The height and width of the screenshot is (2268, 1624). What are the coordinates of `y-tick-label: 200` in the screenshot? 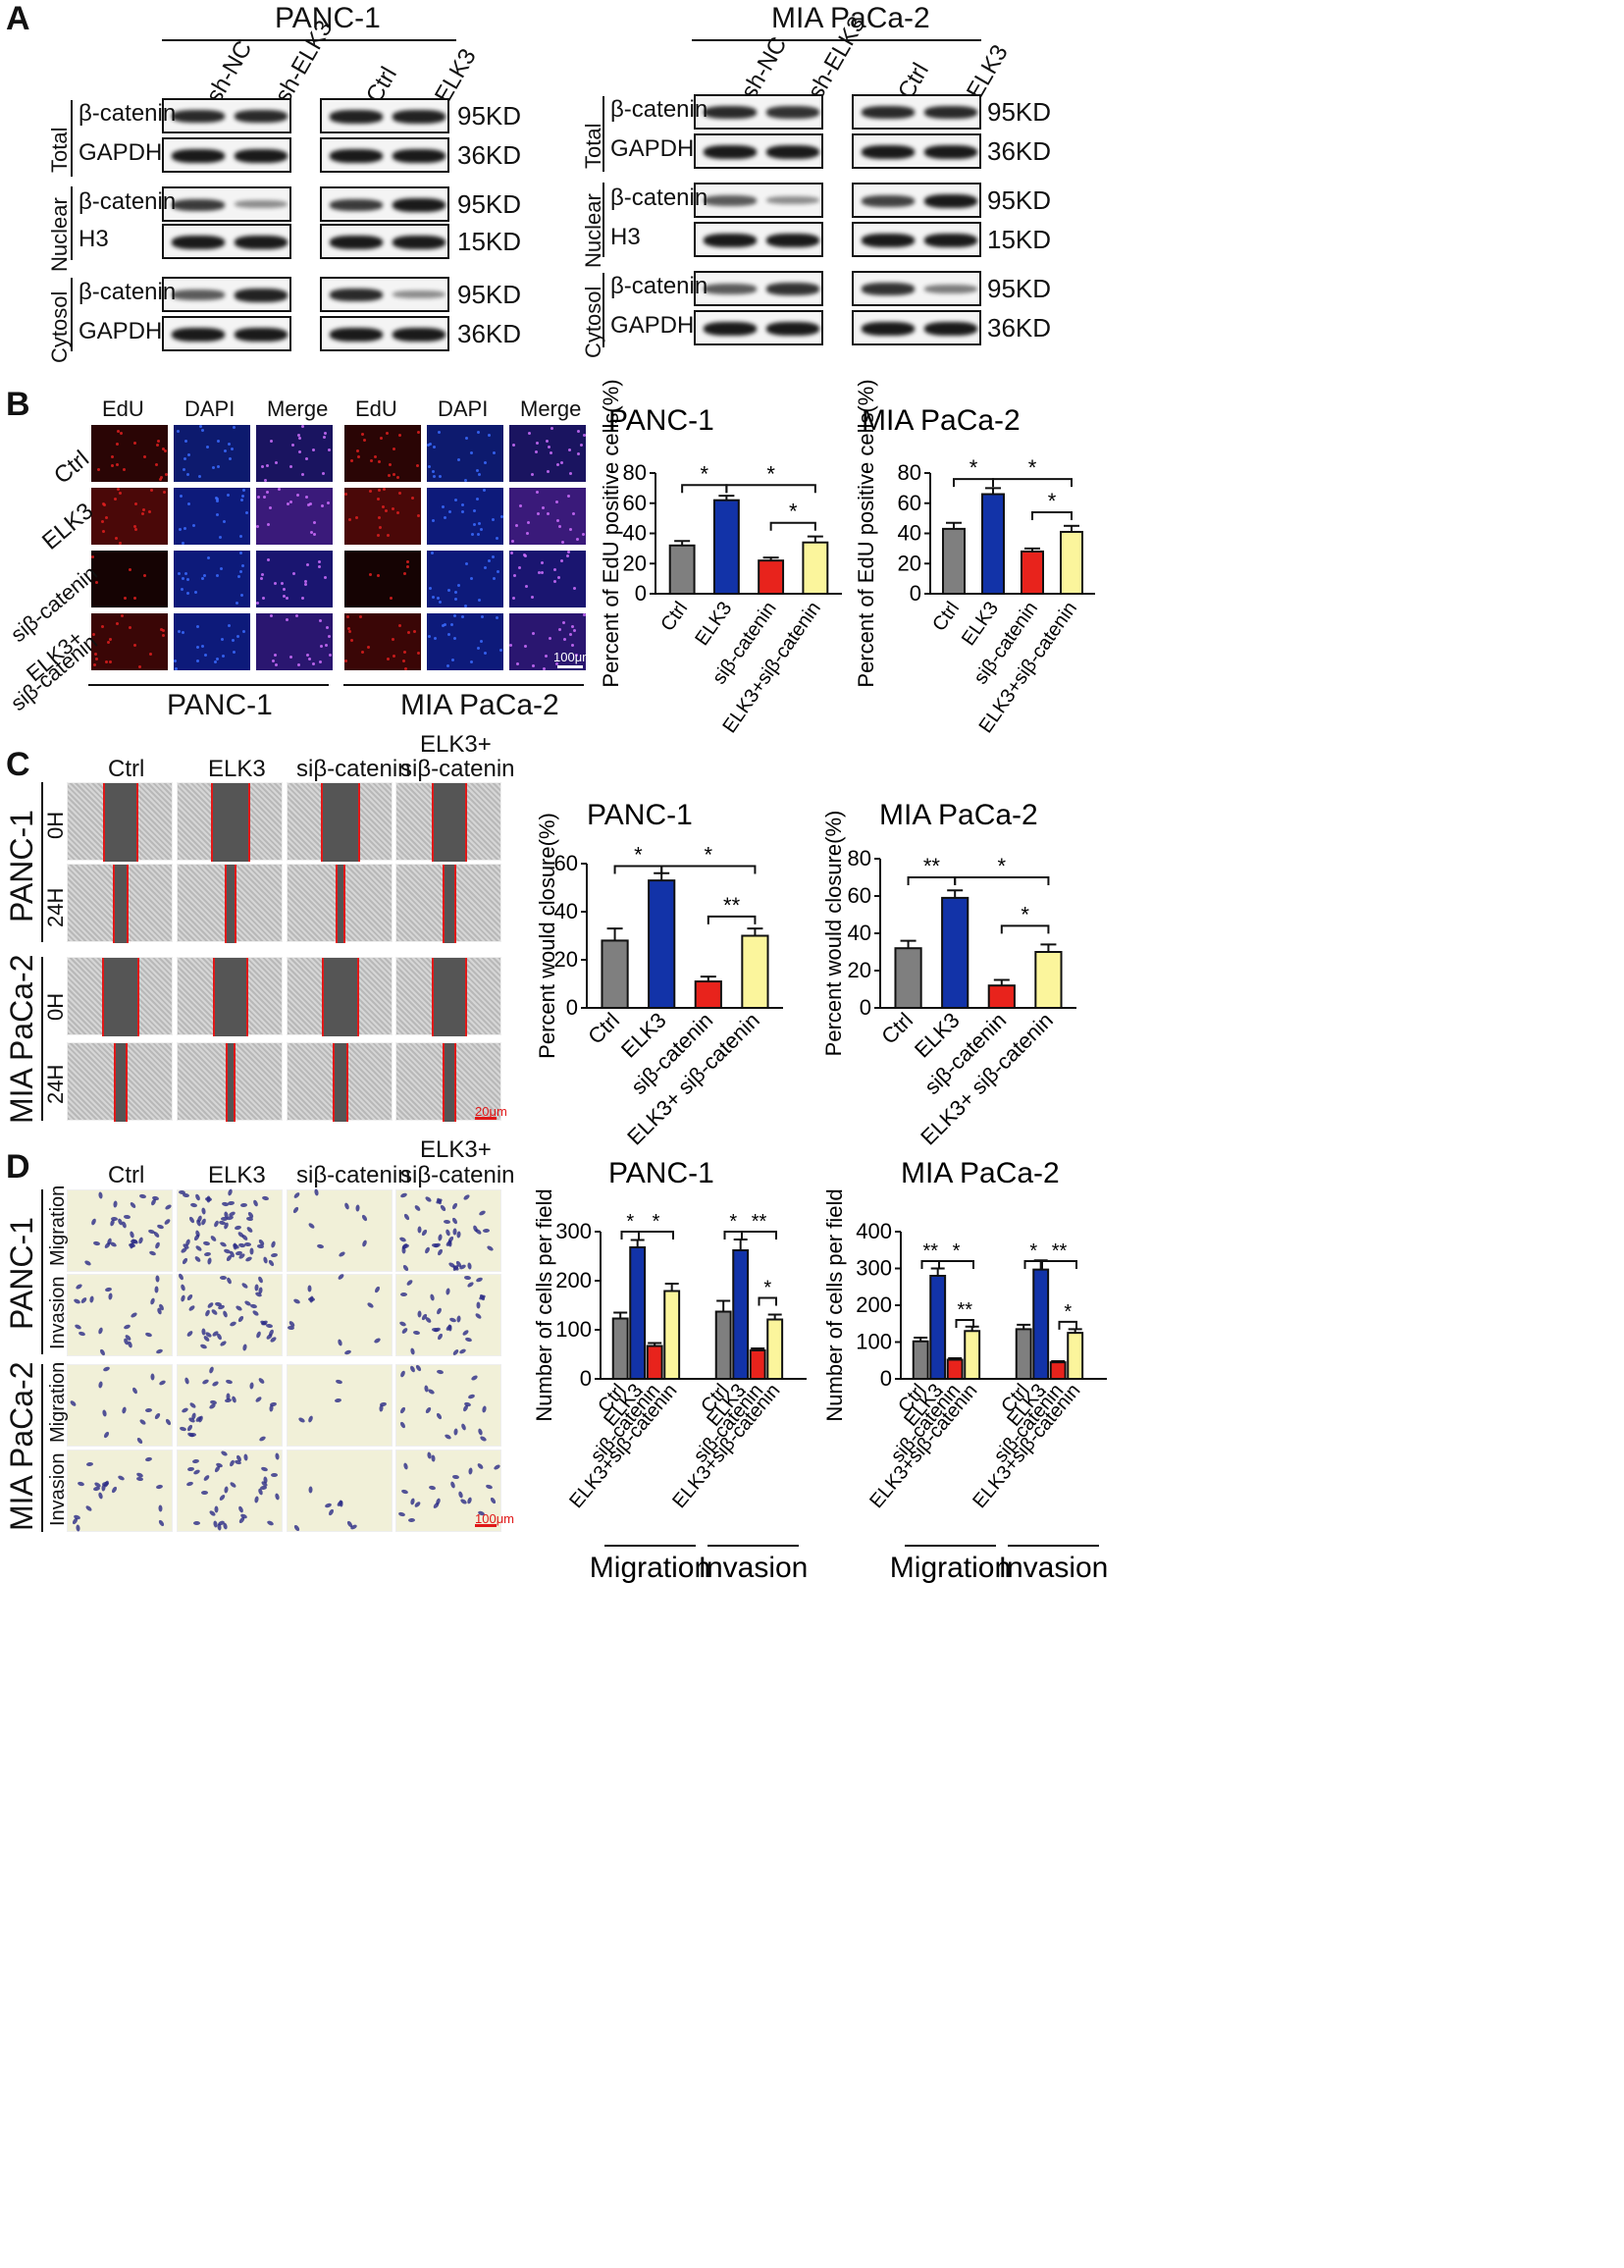 It's located at (874, 1304).